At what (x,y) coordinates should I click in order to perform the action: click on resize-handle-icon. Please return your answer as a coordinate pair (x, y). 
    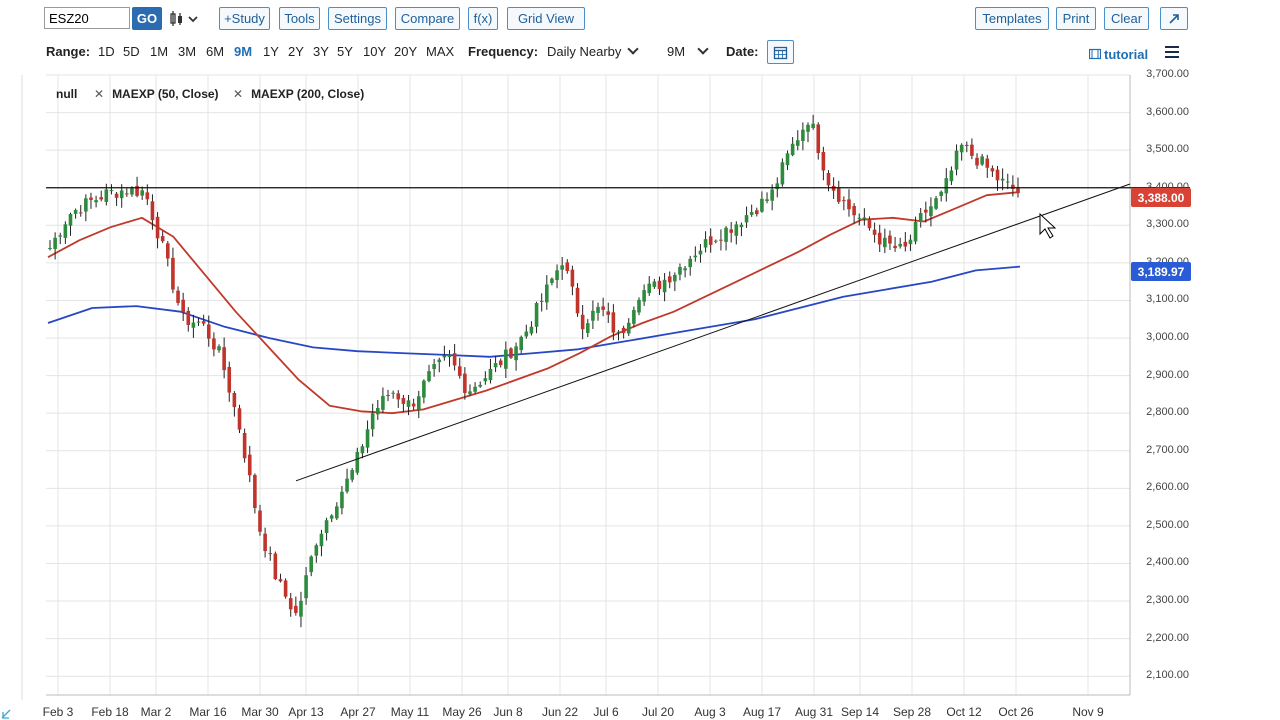
    Looking at the image, I should click on (7, 714).